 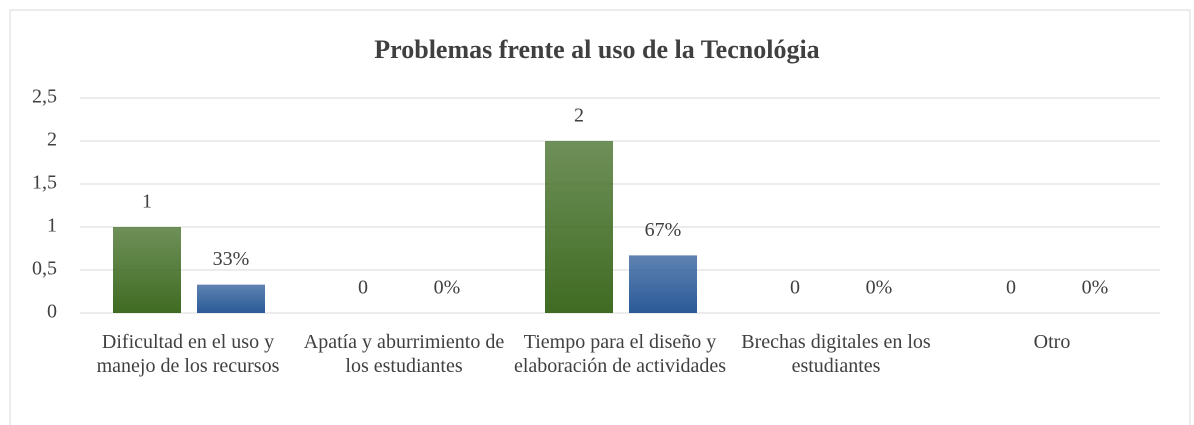 What do you see at coordinates (836, 354) in the screenshot?
I see `x-tick-label: Brechas digitales en los estudiantes` at bounding box center [836, 354].